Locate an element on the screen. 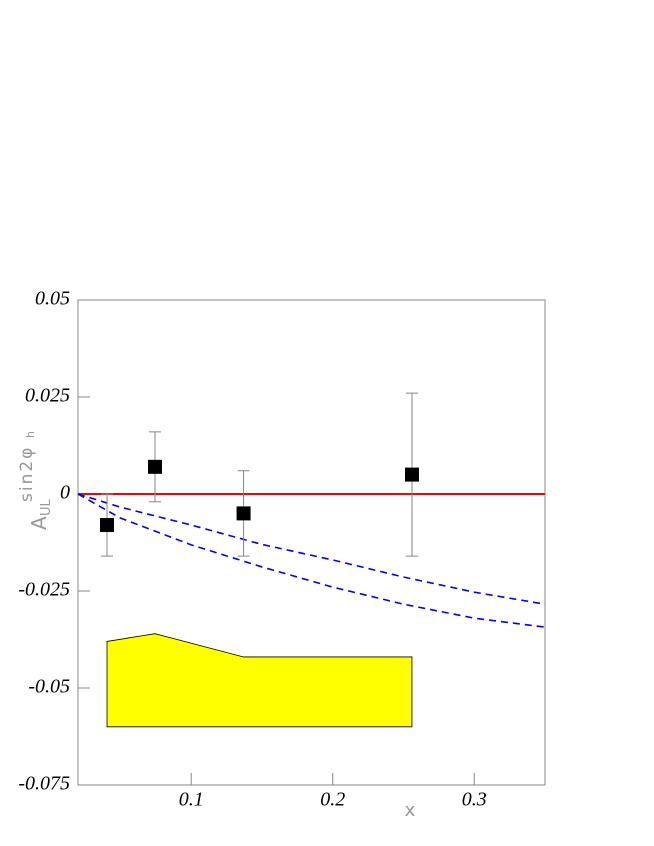 The height and width of the screenshot is (846, 654). y-label: A UL sin2φ h is located at coordinates (35, 480).